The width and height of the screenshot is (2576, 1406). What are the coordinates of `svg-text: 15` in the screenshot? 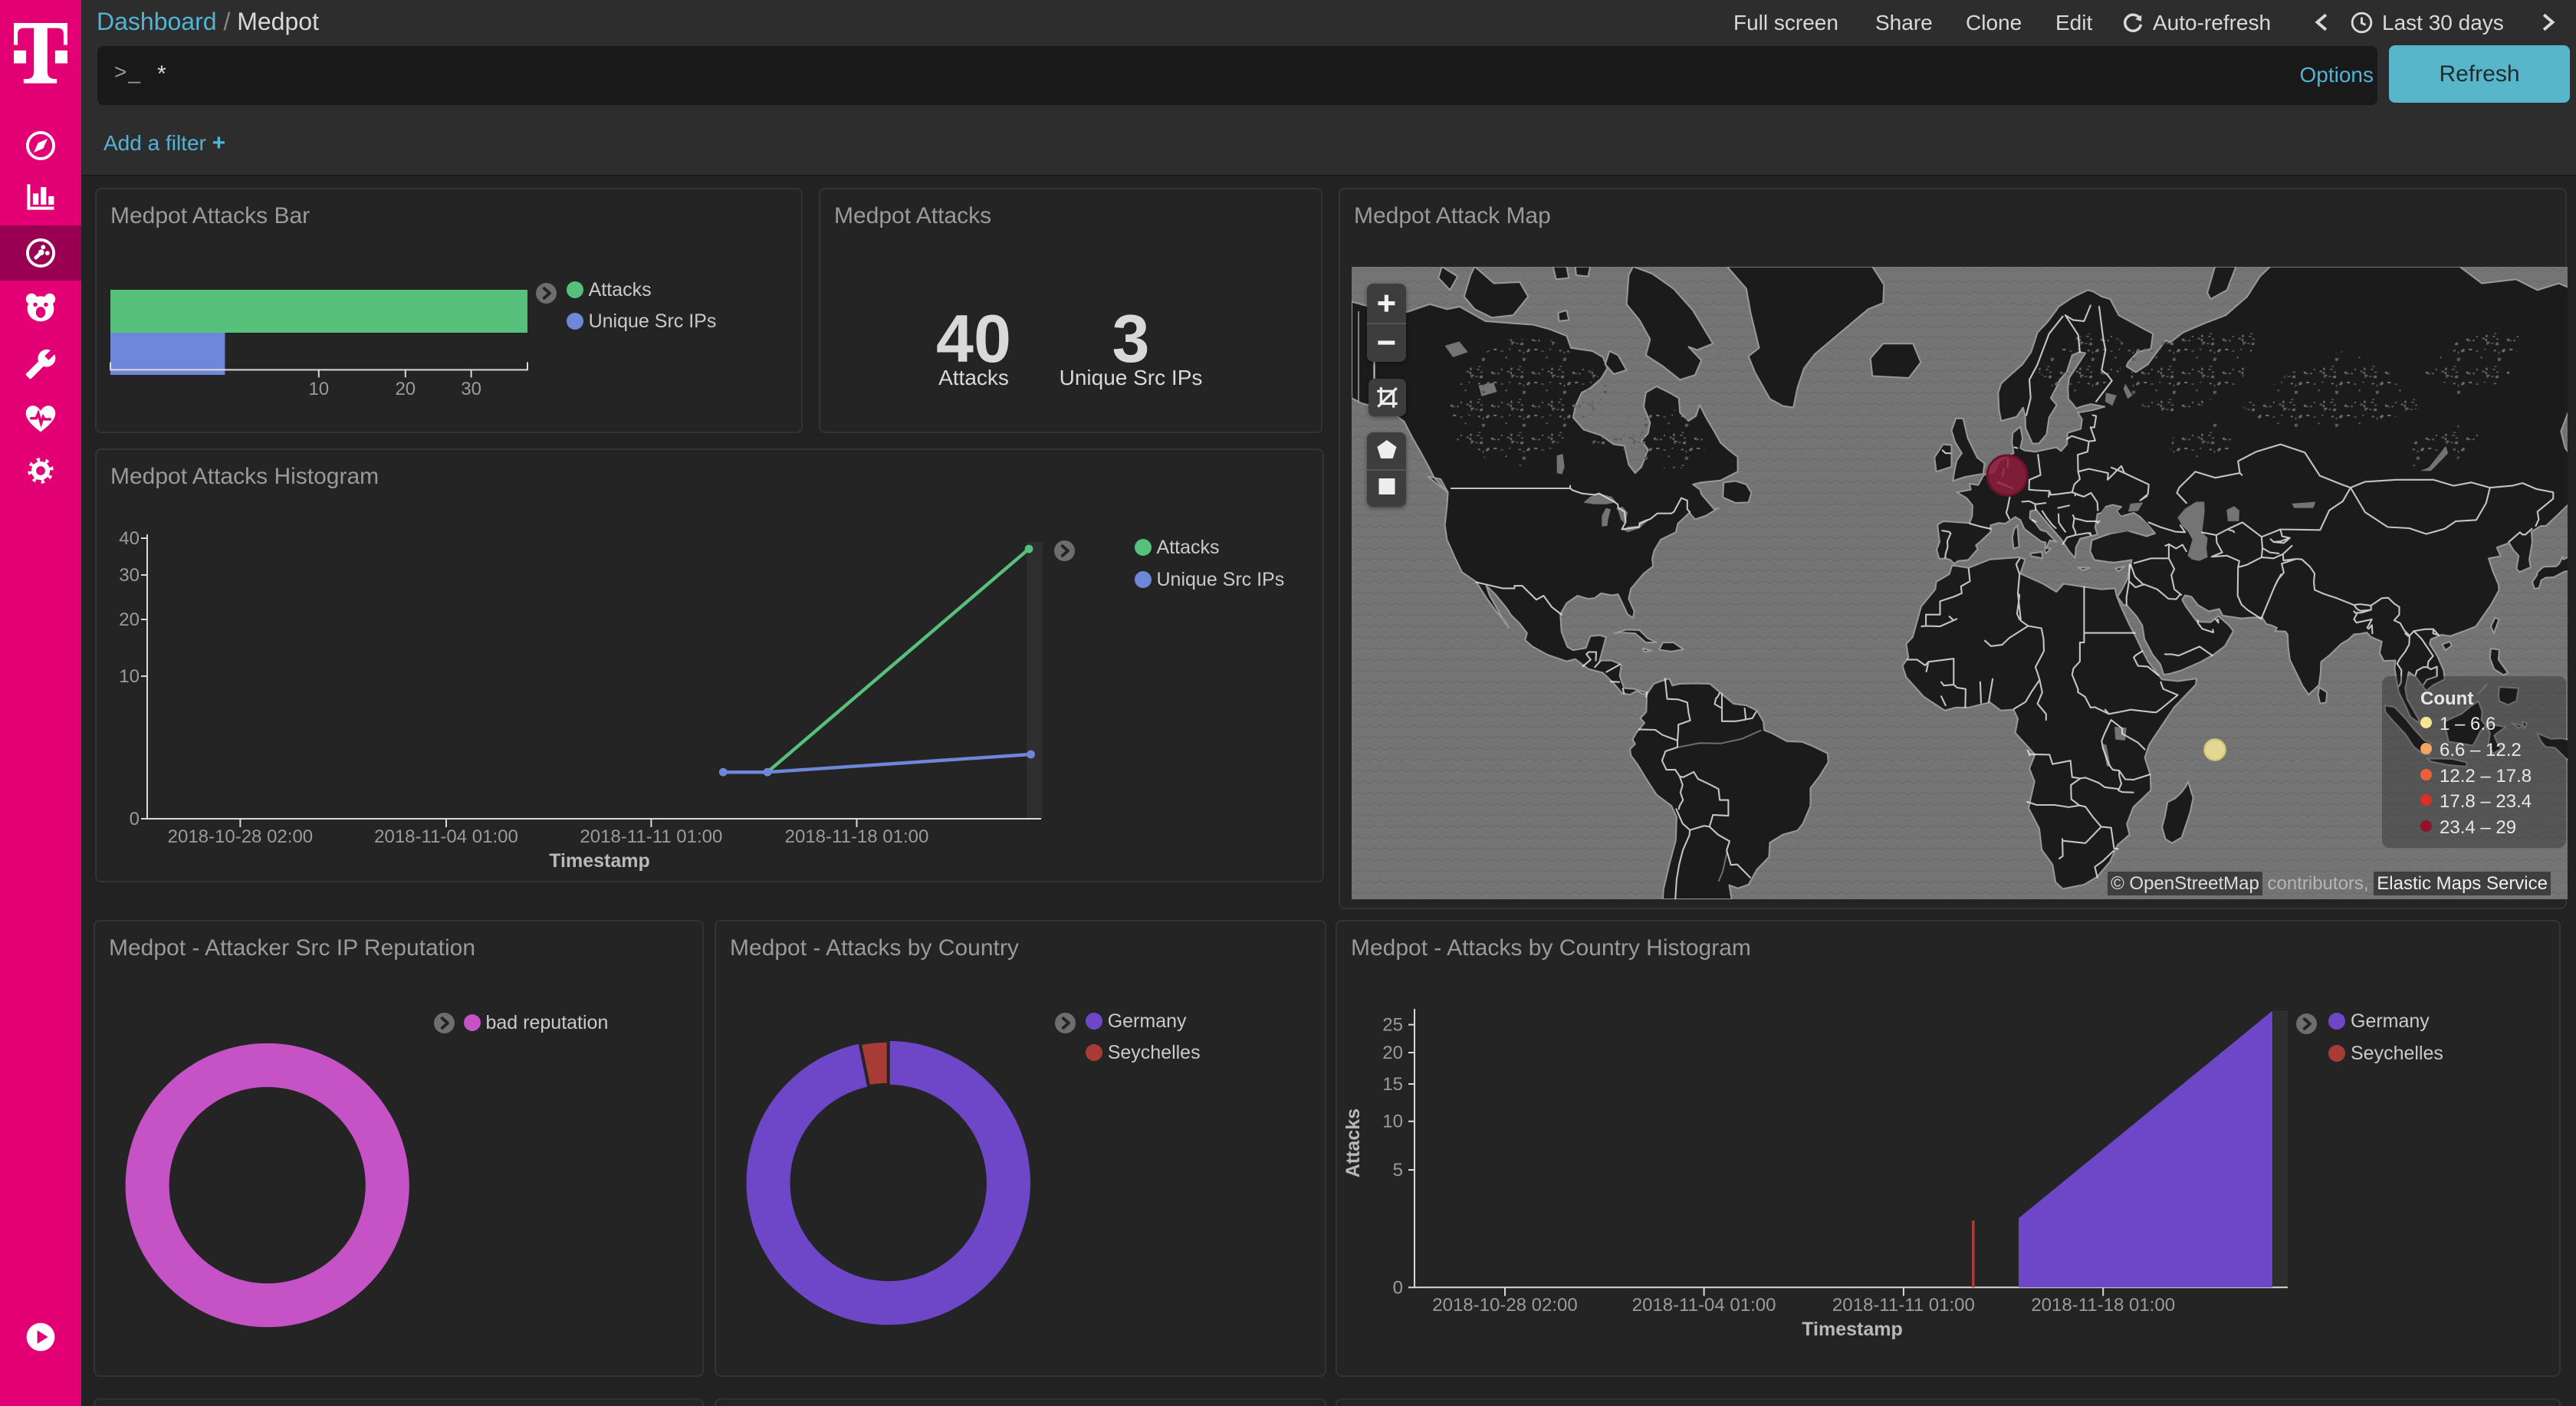 It's located at (1393, 1084).